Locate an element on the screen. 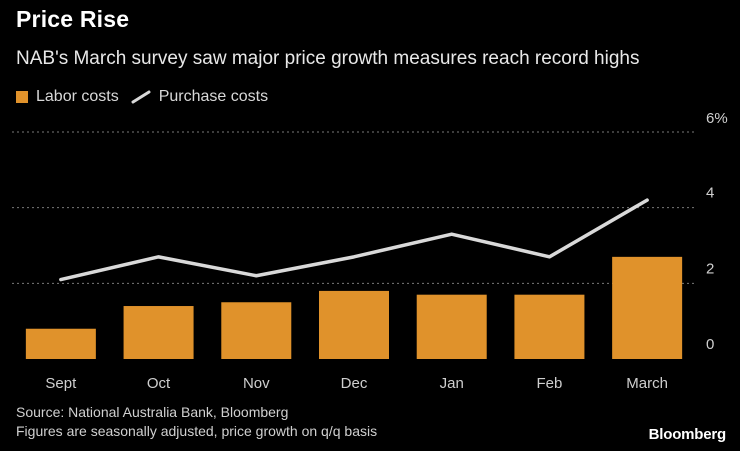 The image size is (740, 451). legend-bar-swatch is located at coordinates (22, 97).